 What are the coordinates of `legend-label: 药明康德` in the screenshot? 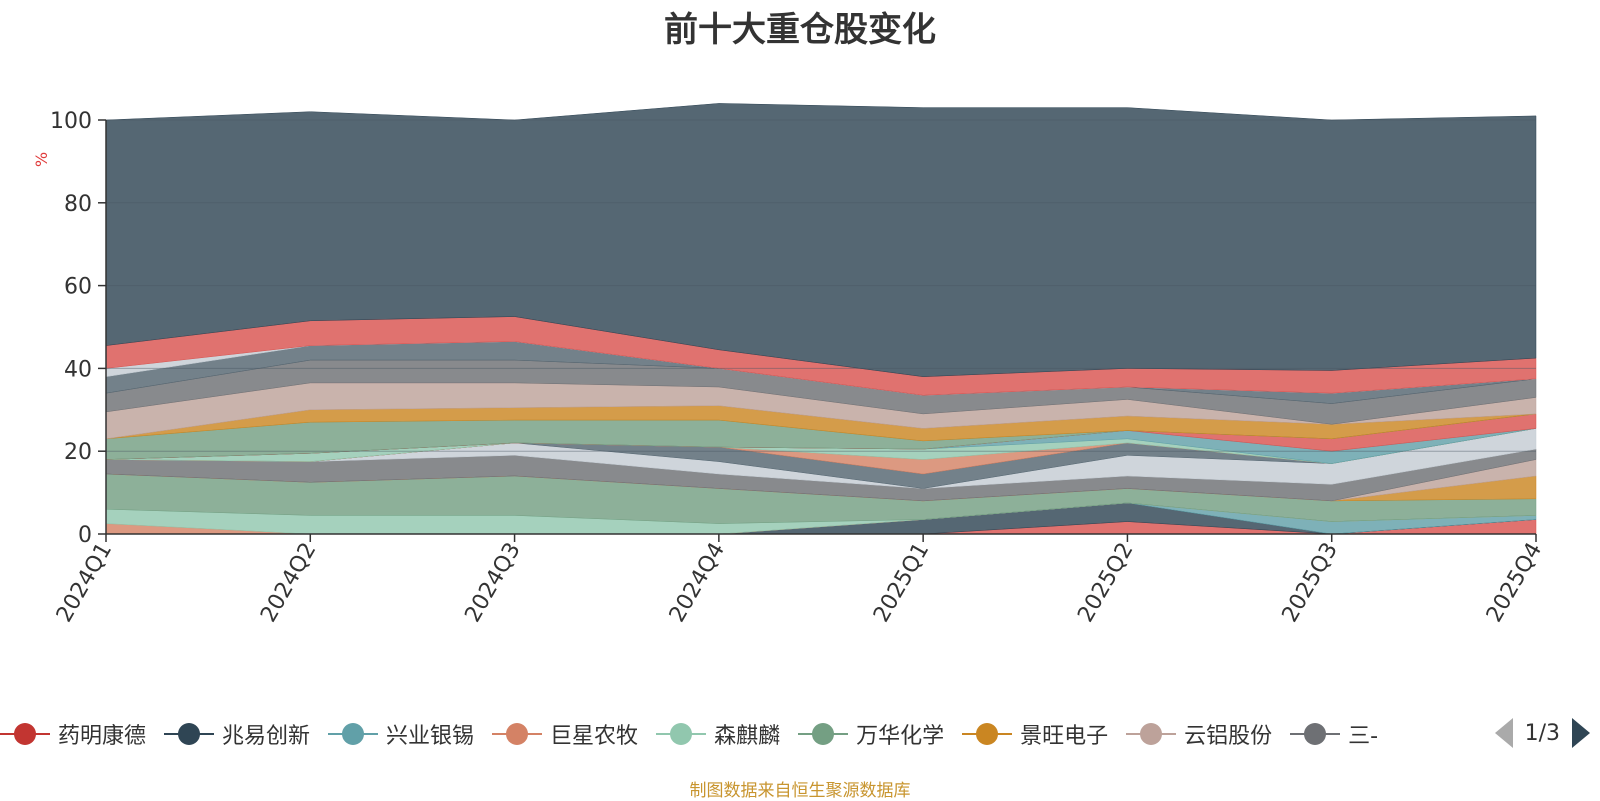 It's located at (102, 736).